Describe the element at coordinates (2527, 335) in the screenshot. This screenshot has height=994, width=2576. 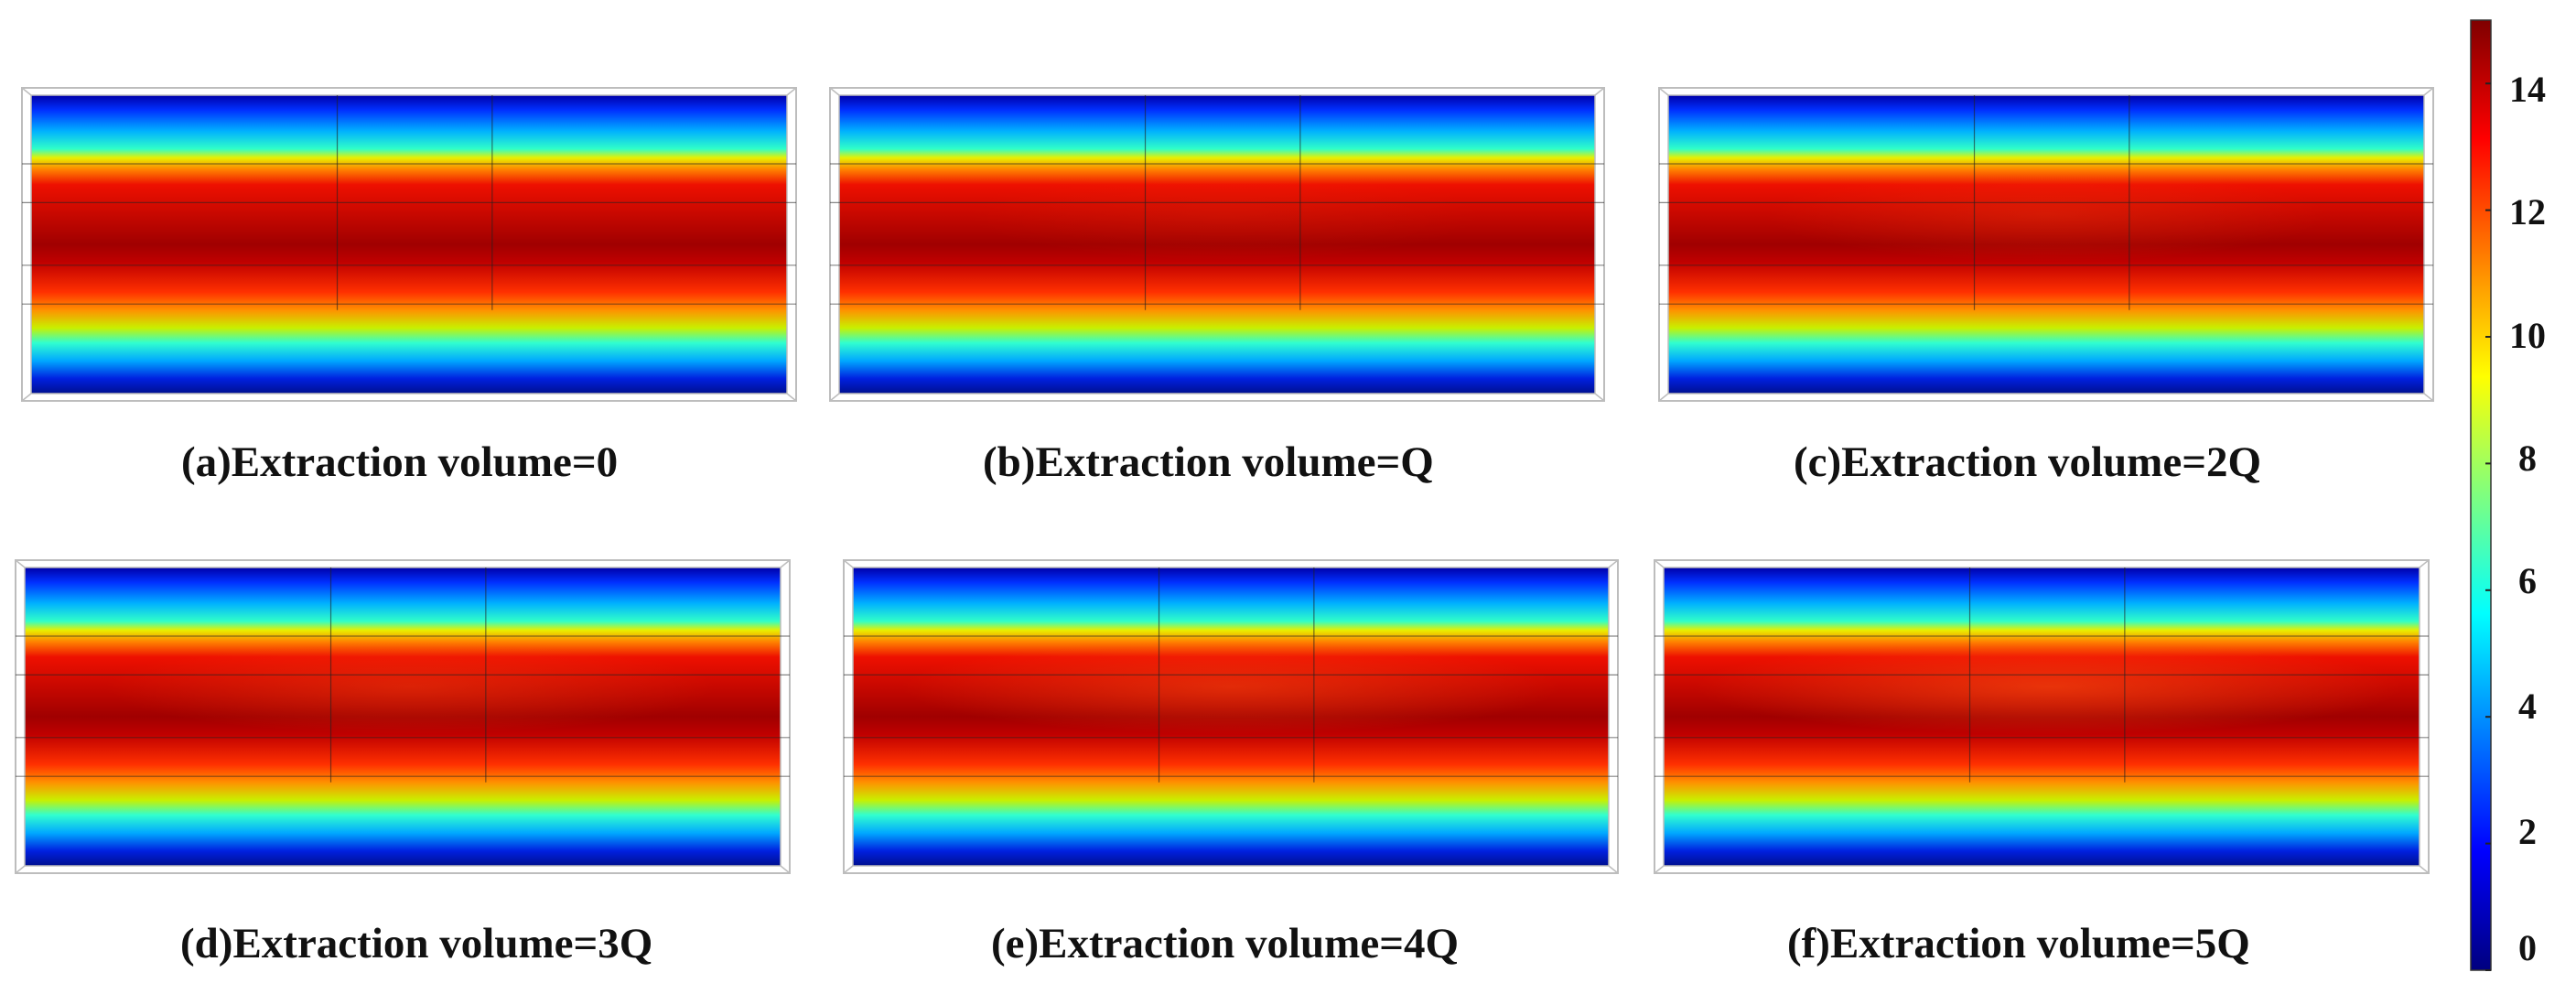
I see `colorbar-tick-10: 10` at that location.